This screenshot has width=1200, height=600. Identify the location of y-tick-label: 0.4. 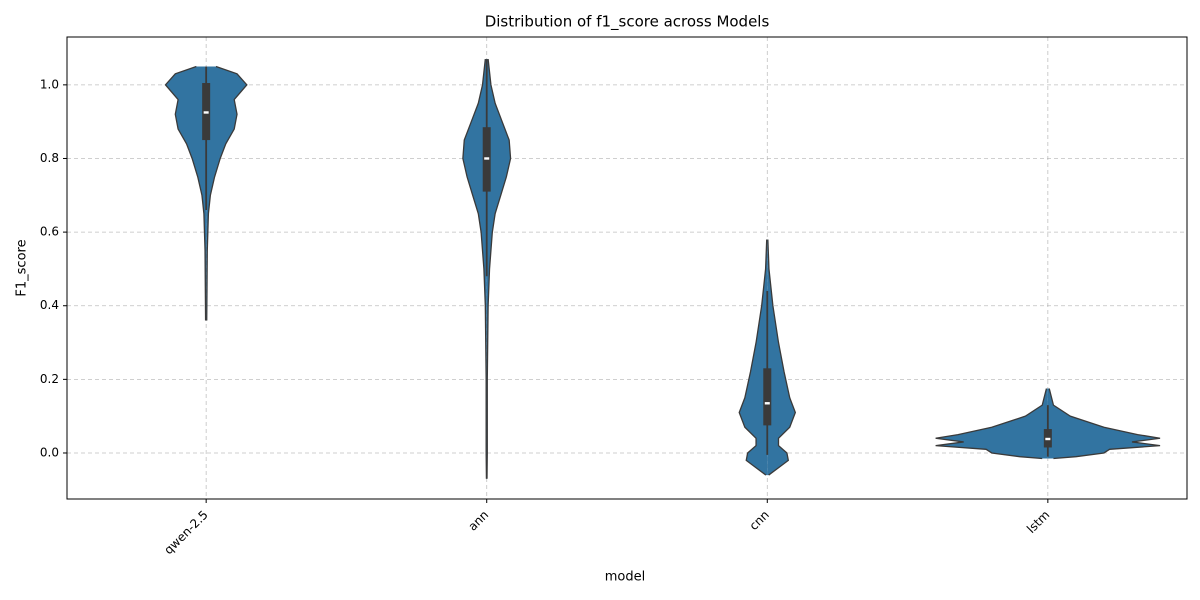
(49, 305).